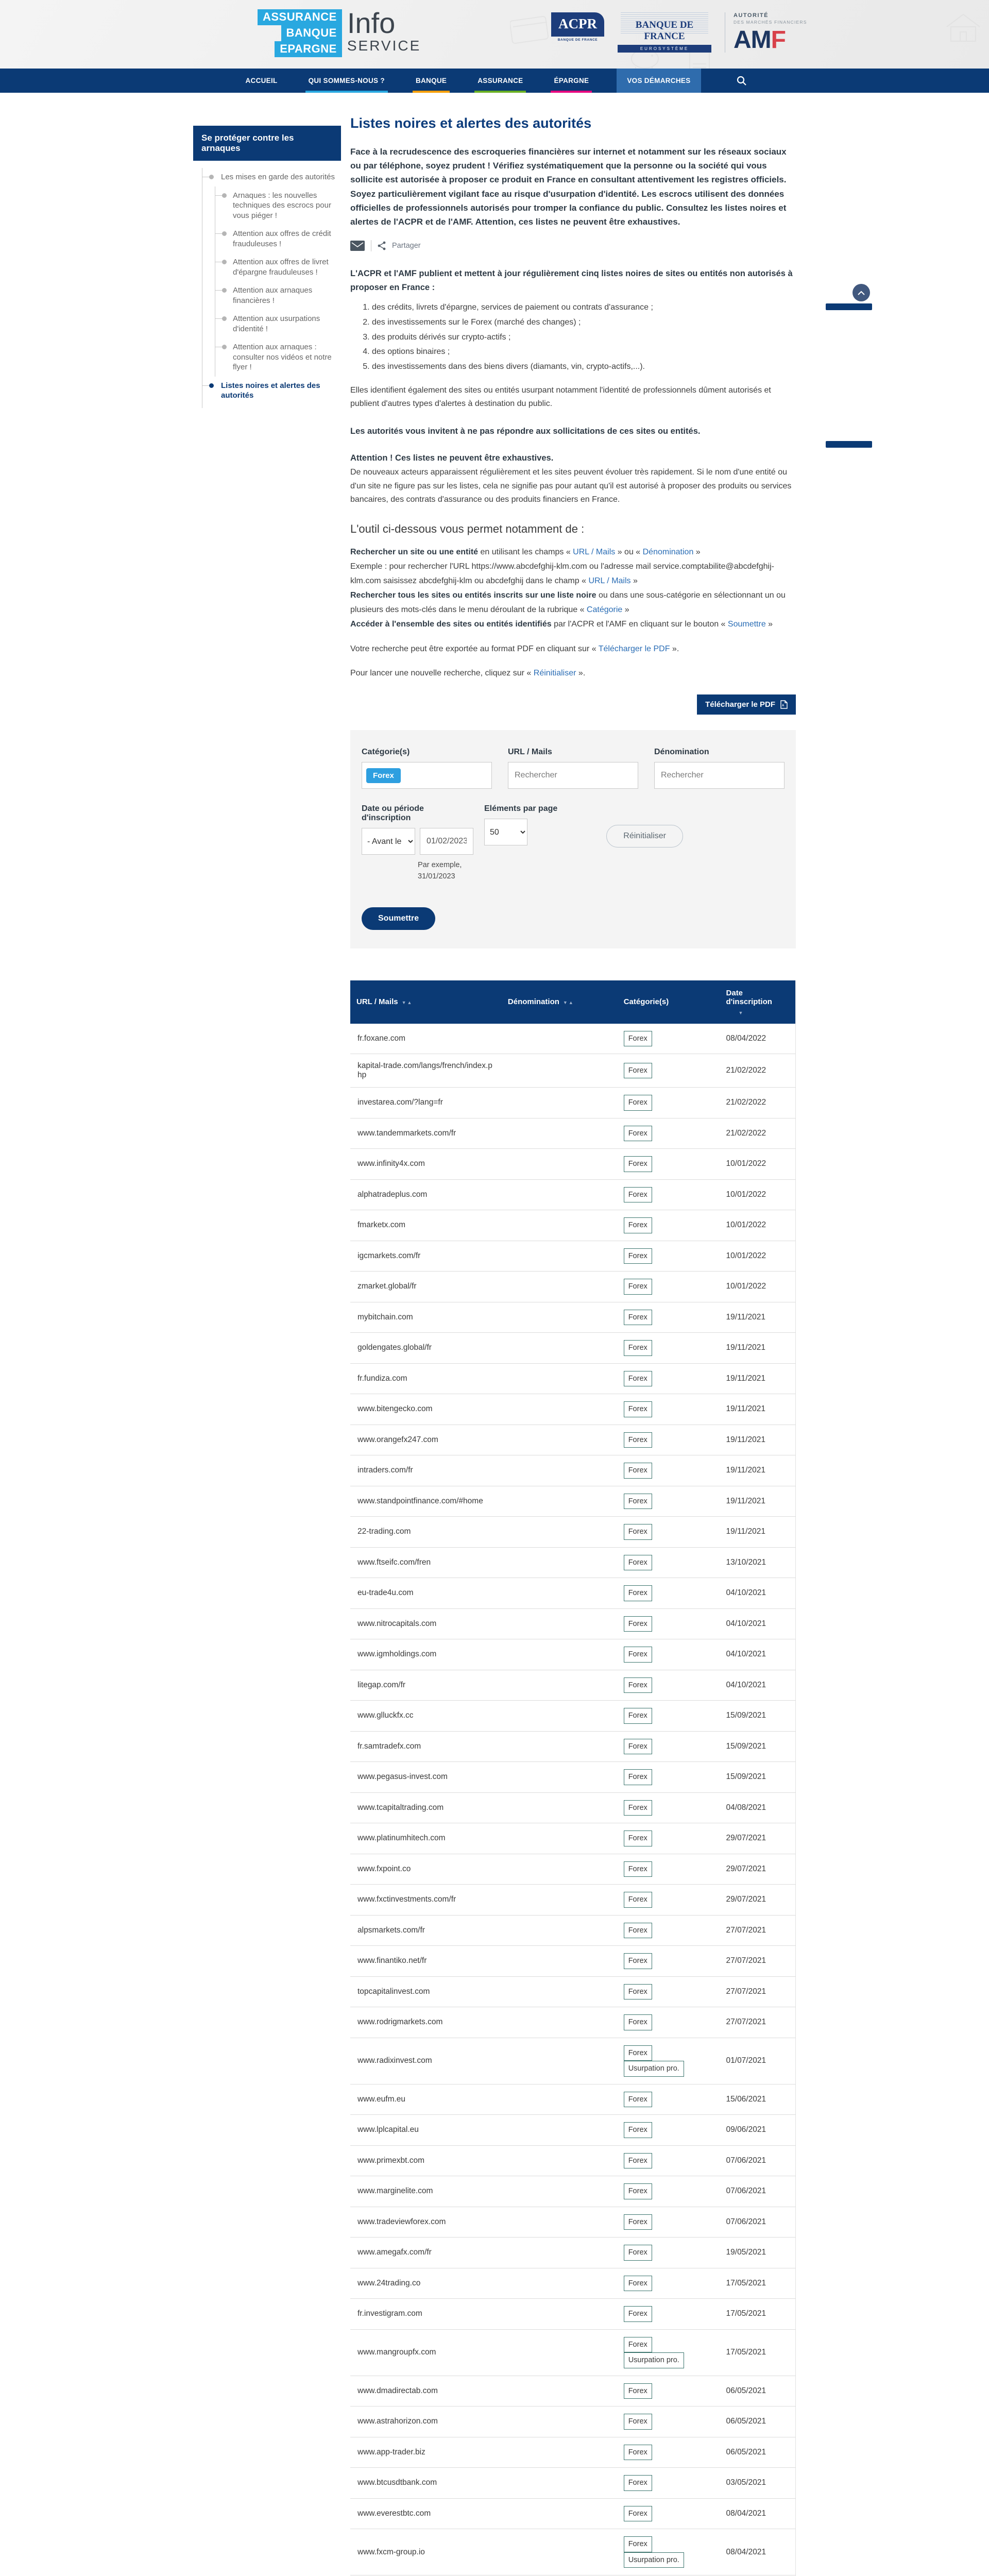 The width and height of the screenshot is (989, 2576). What do you see at coordinates (758, 1256) in the screenshot?
I see `cell-date: 10/01/2022` at bounding box center [758, 1256].